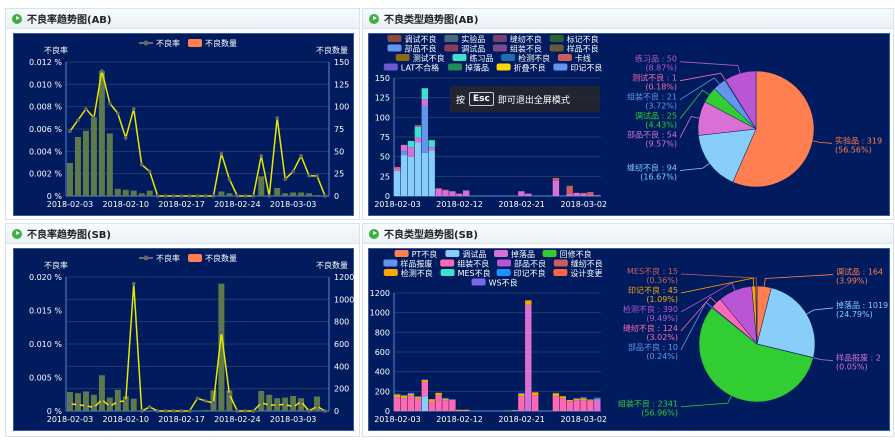 This screenshot has width=895, height=440. Describe the element at coordinates (374, 233) in the screenshot. I see `play-icon` at that location.